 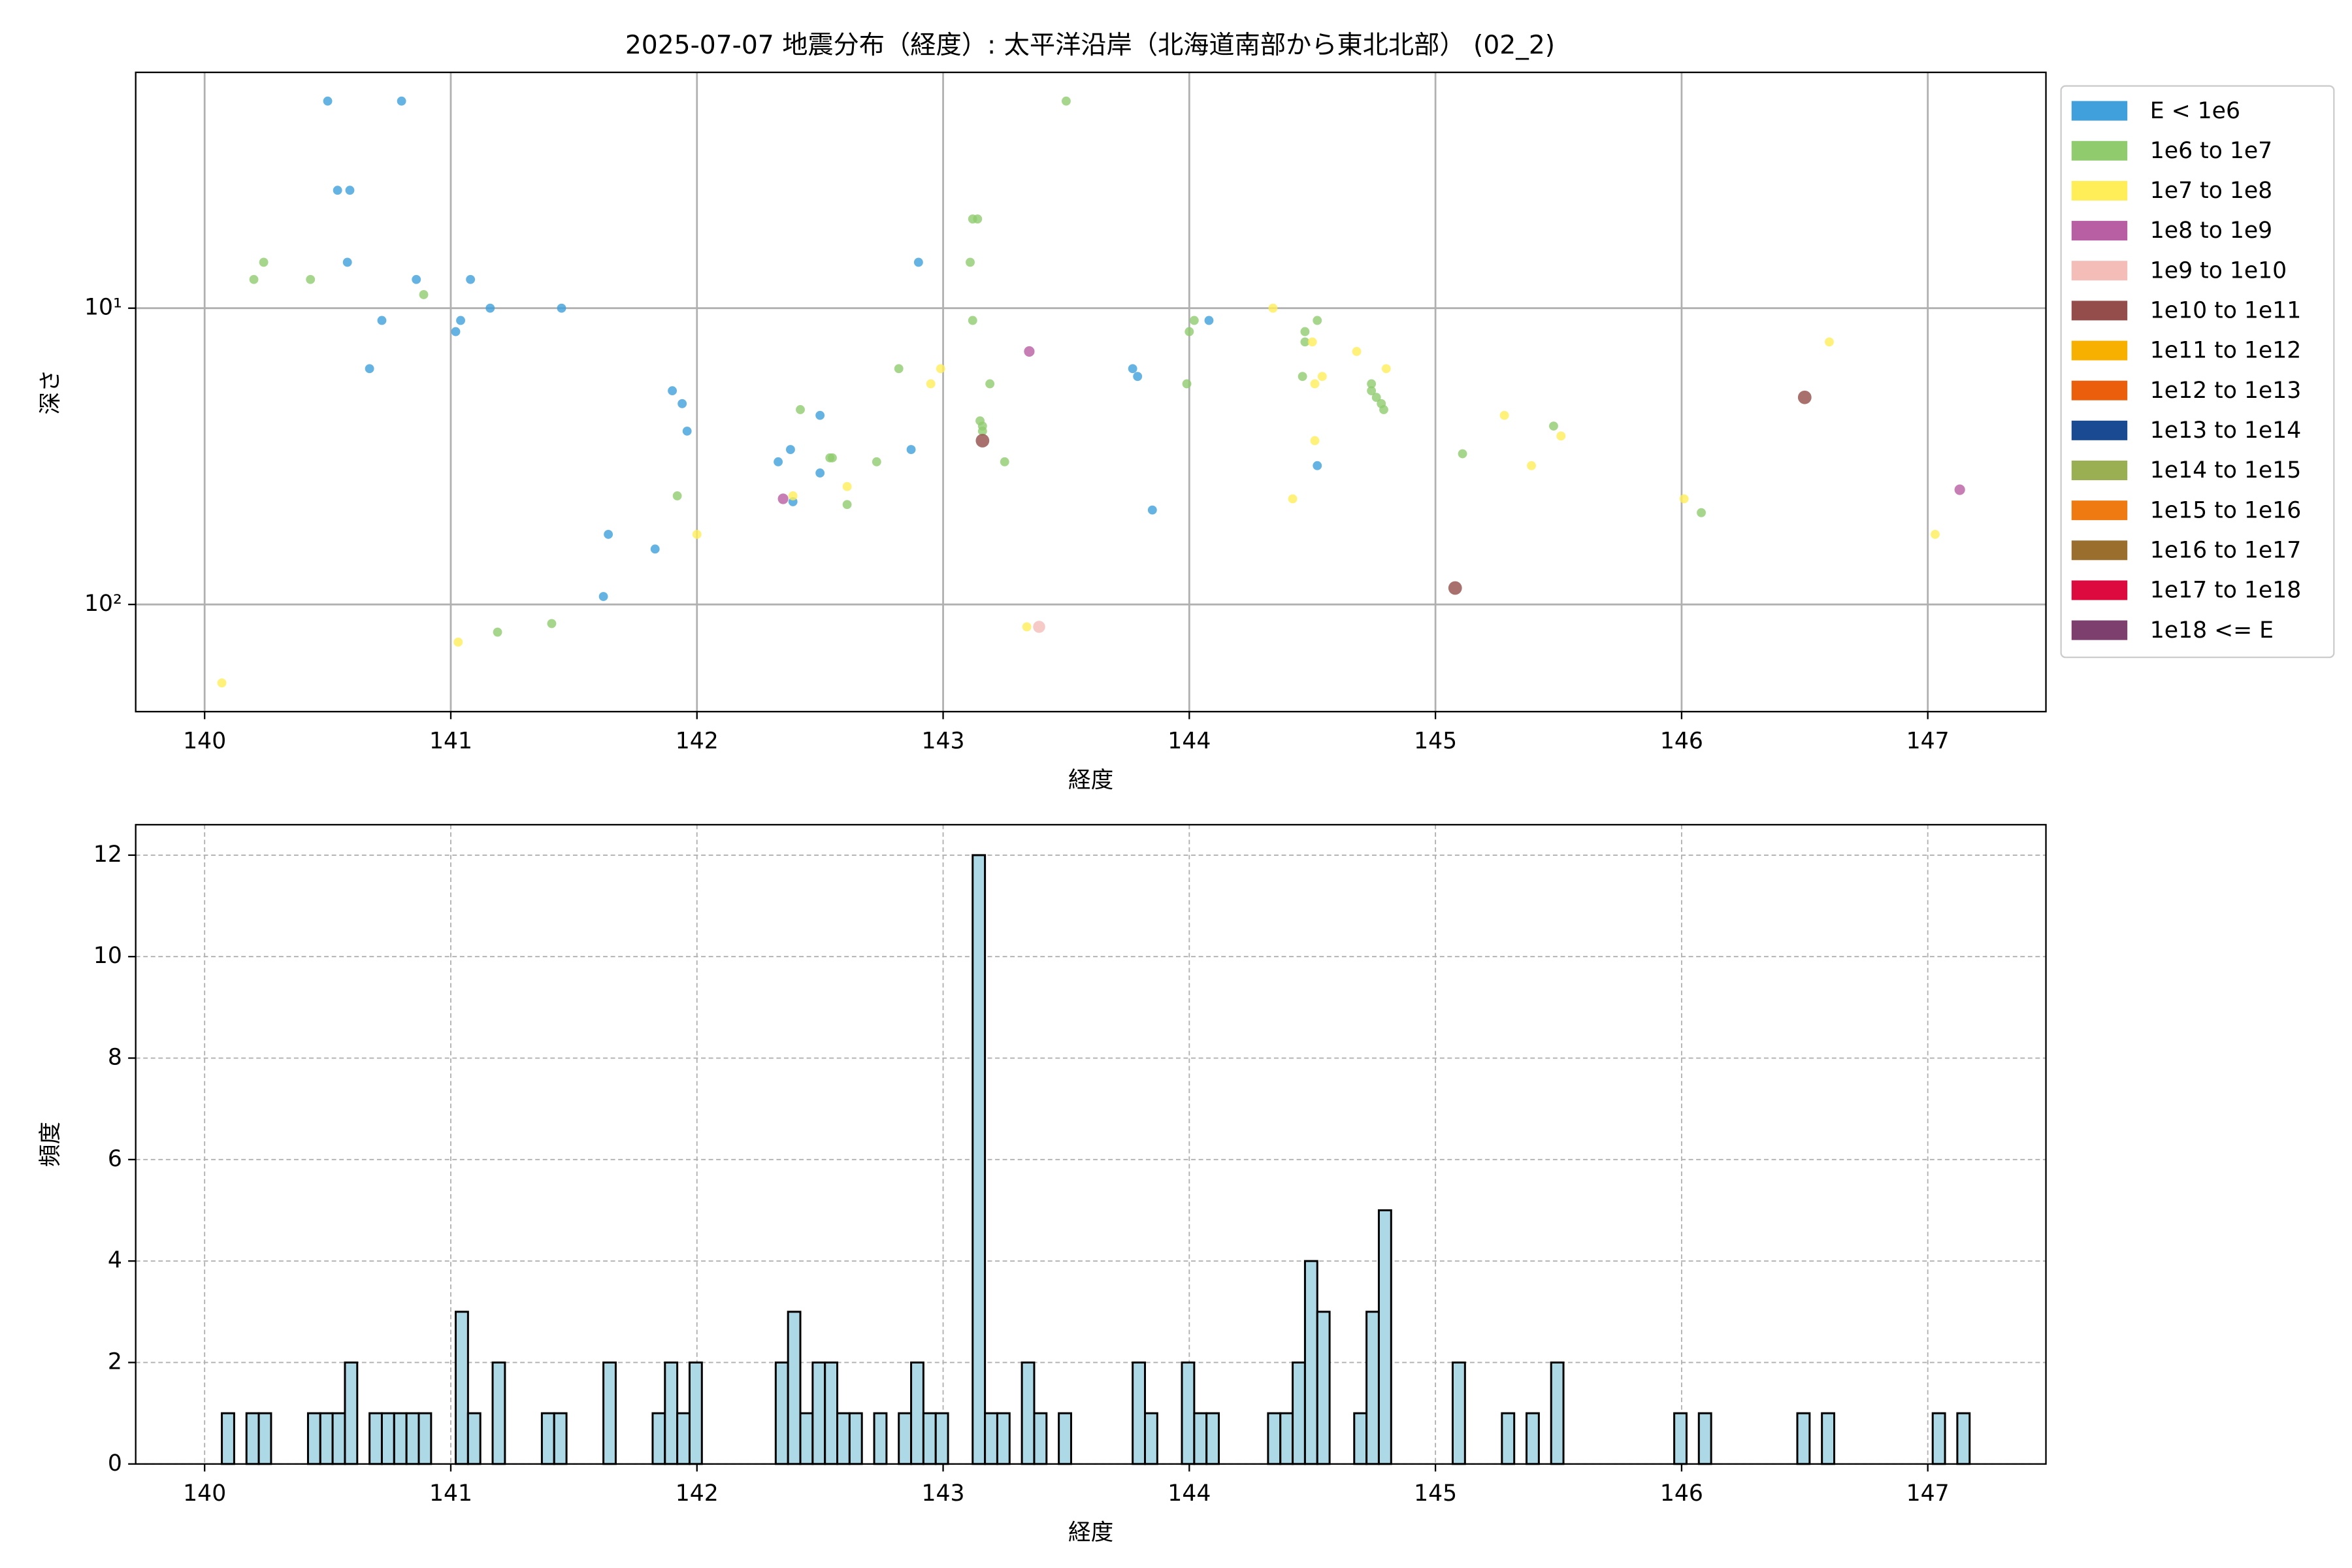 What do you see at coordinates (2225, 311) in the screenshot?
I see `legend-label: 1e10 to 1e11` at bounding box center [2225, 311].